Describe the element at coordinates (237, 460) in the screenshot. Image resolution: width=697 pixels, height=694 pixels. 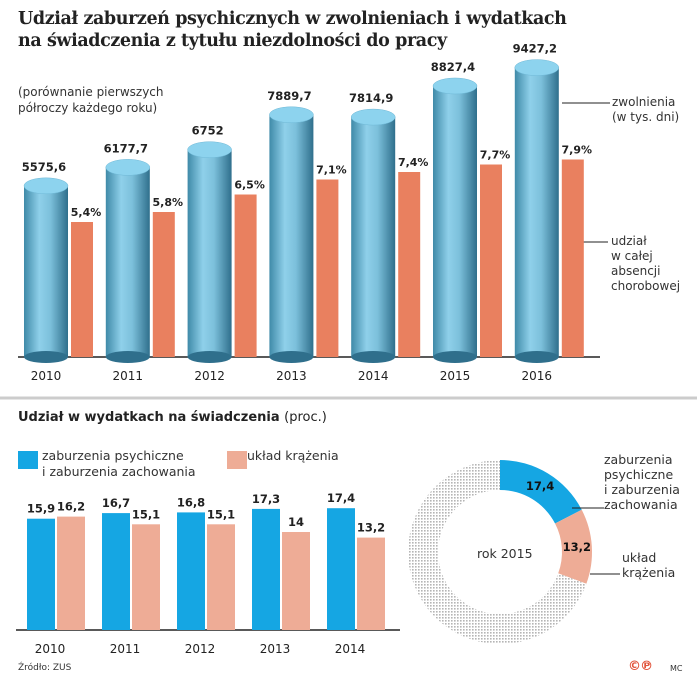
I see `legend-swatch-circ` at that location.